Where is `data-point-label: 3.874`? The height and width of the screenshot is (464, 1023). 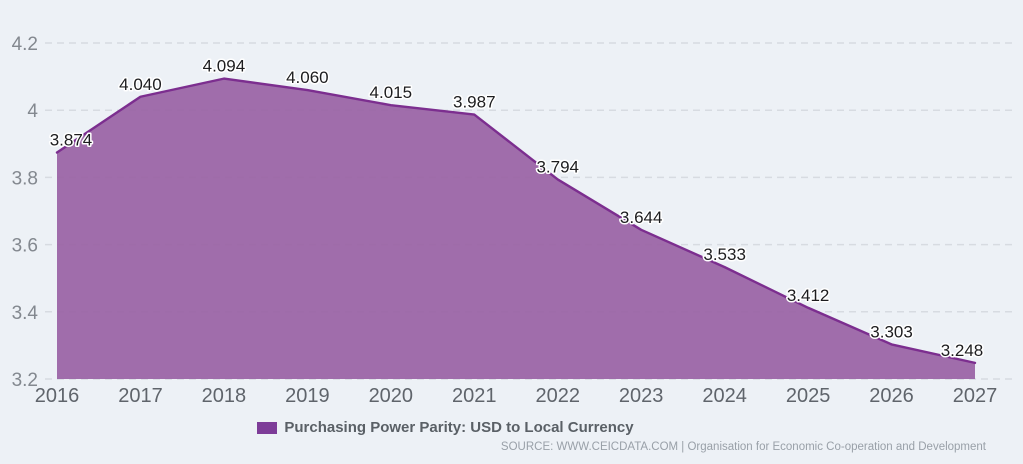 data-point-label: 3.874 is located at coordinates (71, 140).